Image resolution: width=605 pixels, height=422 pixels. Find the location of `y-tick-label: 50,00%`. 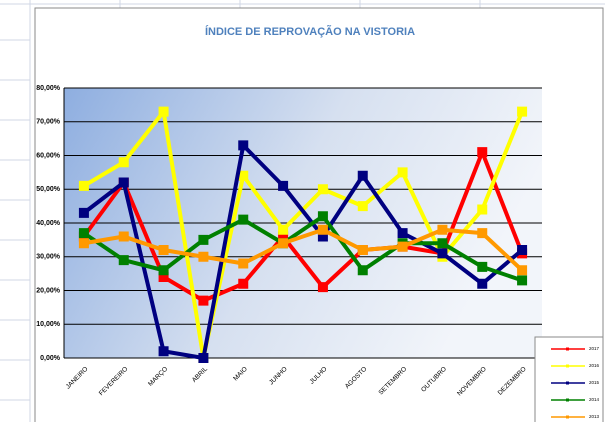

y-tick-label: 50,00% is located at coordinates (48, 189).